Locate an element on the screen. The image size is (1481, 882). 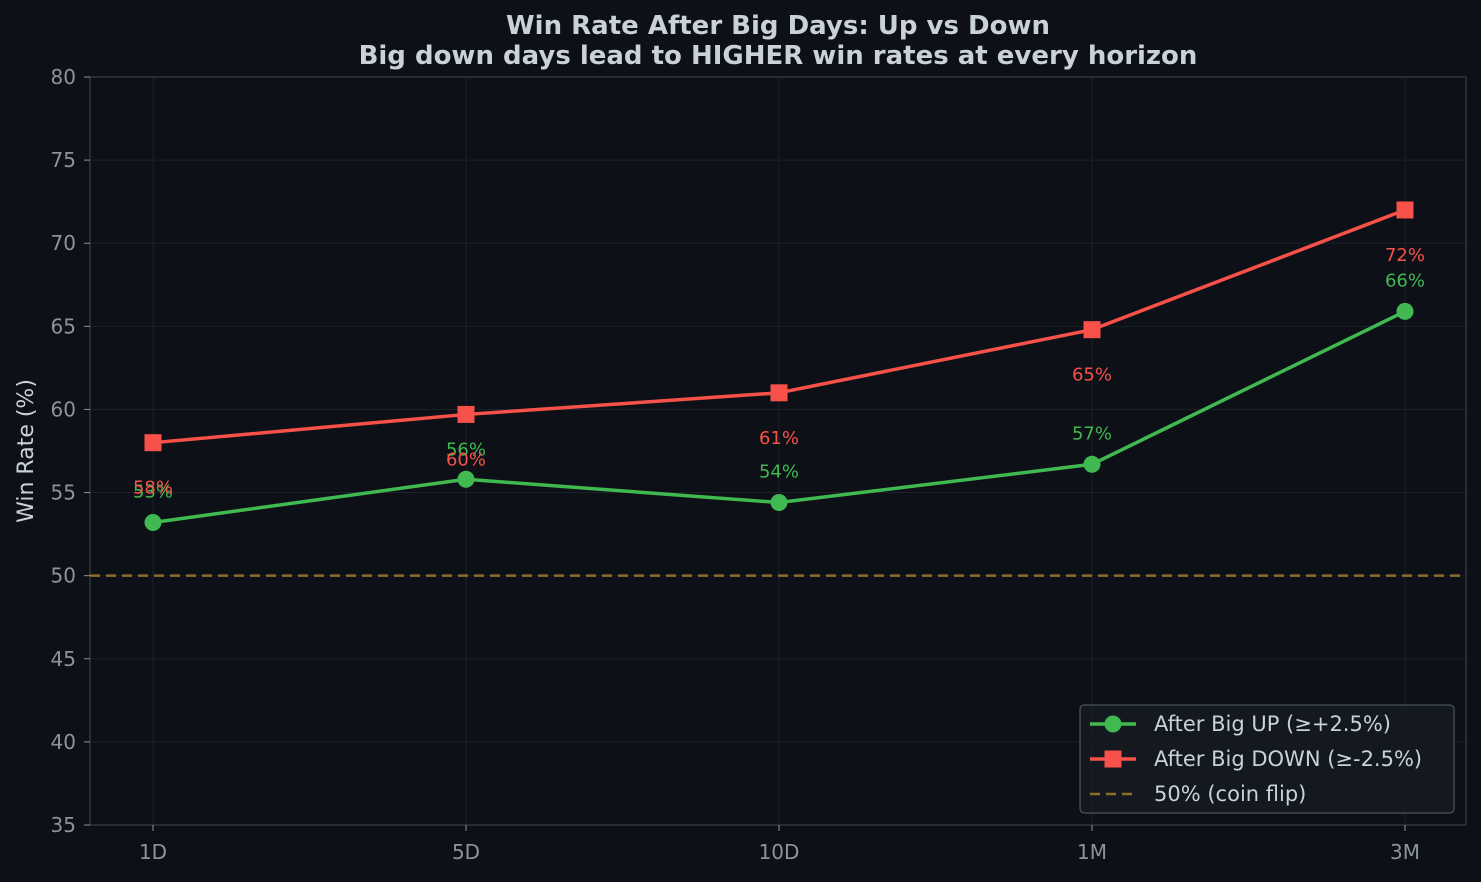
legend-box is located at coordinates (1267, 759).